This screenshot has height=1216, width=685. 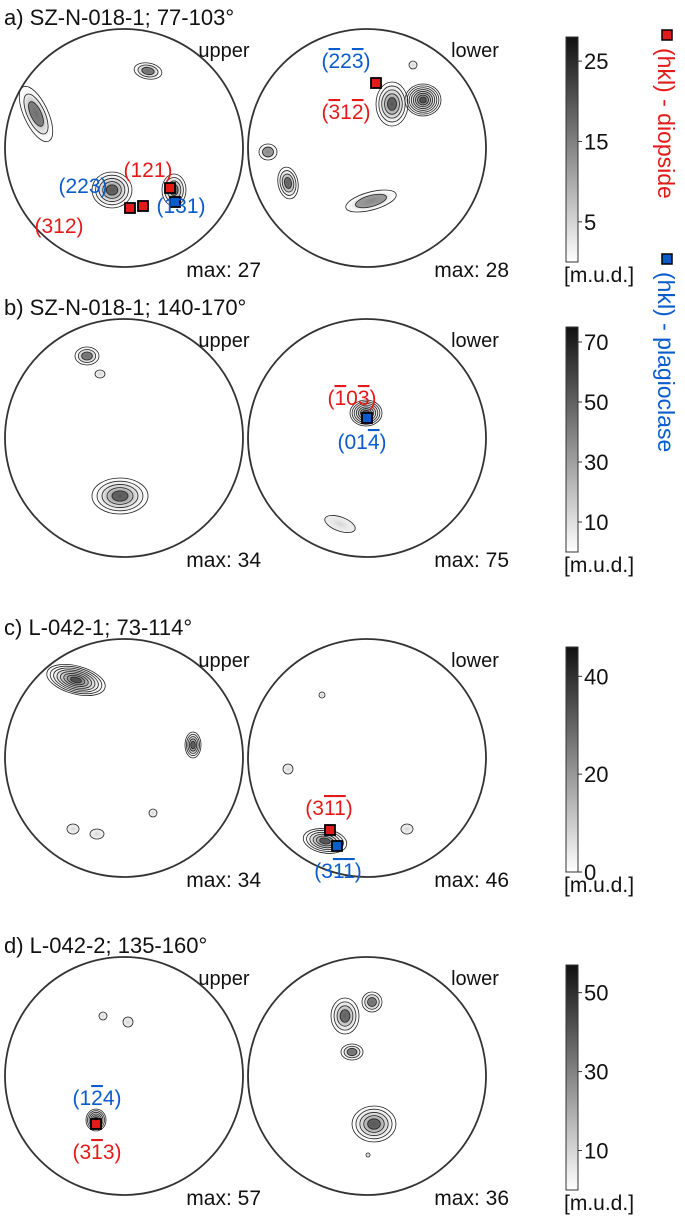 What do you see at coordinates (596, 402) in the screenshot?
I see `colorbar-tick-label: 50` at bounding box center [596, 402].